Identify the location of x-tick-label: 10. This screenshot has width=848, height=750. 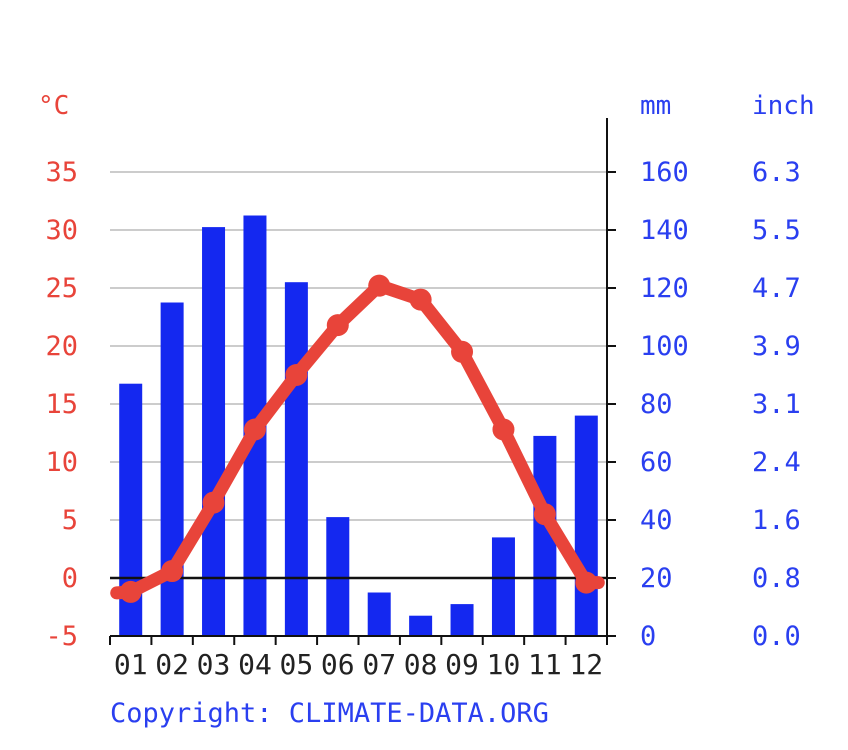
(504, 664).